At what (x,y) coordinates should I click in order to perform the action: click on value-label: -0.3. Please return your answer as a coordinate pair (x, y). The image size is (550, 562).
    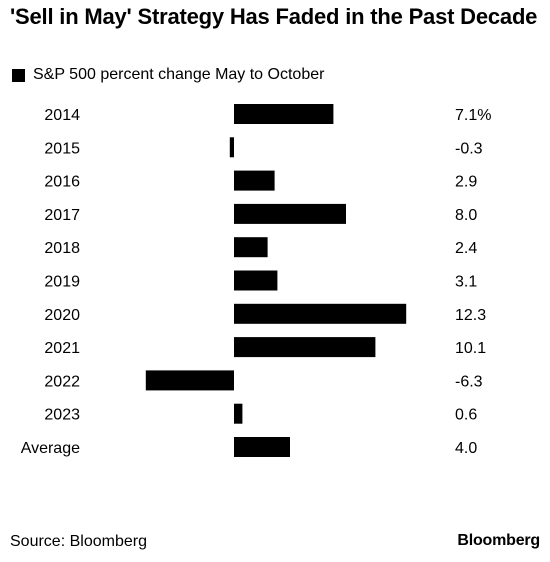
    Looking at the image, I should click on (469, 148).